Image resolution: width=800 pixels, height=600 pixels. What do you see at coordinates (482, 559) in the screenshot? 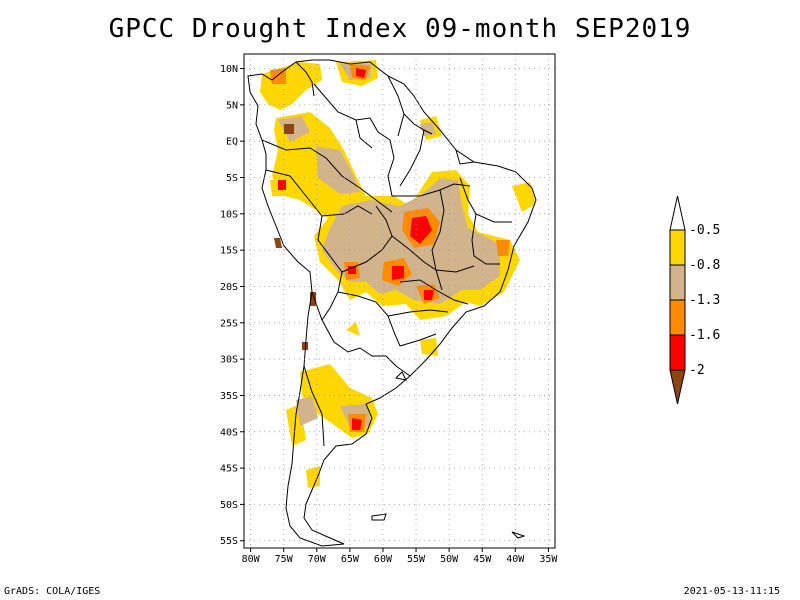
I see `lon-tick-label: 45W` at bounding box center [482, 559].